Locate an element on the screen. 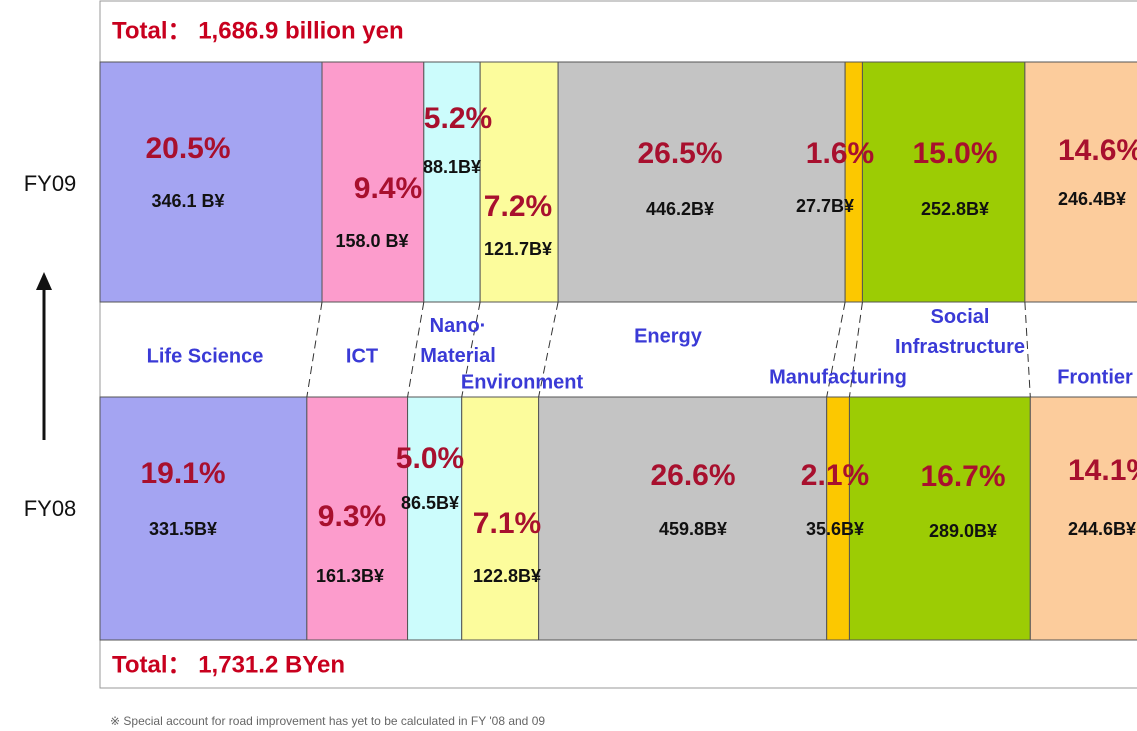 This screenshot has height=731, width=1137. legend-label: ICT is located at coordinates (362, 356).